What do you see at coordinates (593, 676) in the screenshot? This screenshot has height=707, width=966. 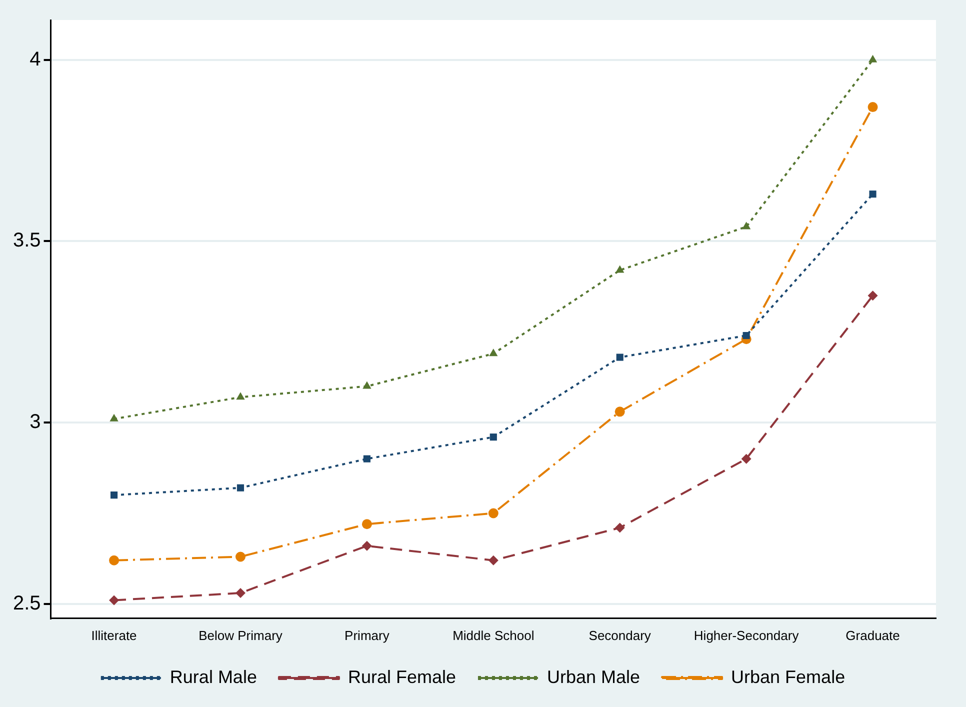 I see `legend-label: Urban Male` at bounding box center [593, 676].